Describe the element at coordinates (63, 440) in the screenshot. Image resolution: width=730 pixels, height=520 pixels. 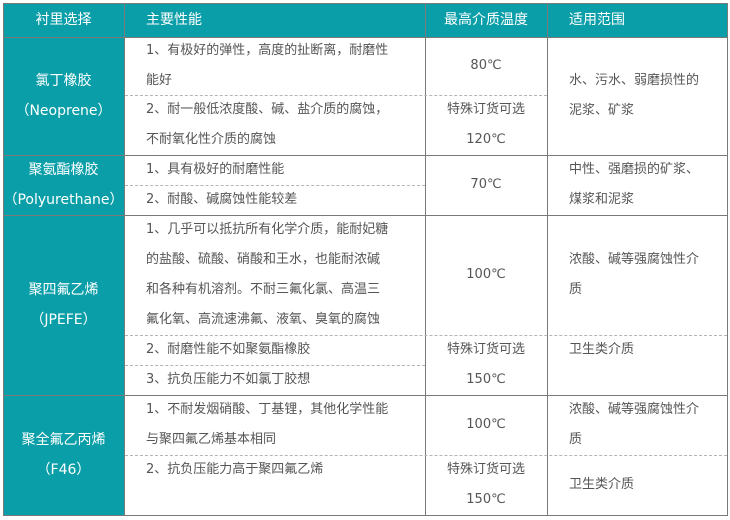
I see `cell-text: 聚全氟乙丙烯` at that location.